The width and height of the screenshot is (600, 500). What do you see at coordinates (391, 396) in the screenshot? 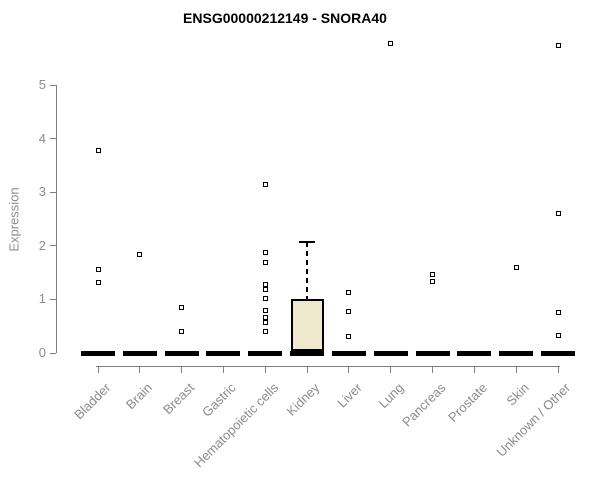
I see `x-category-label: Lung` at bounding box center [391, 396].